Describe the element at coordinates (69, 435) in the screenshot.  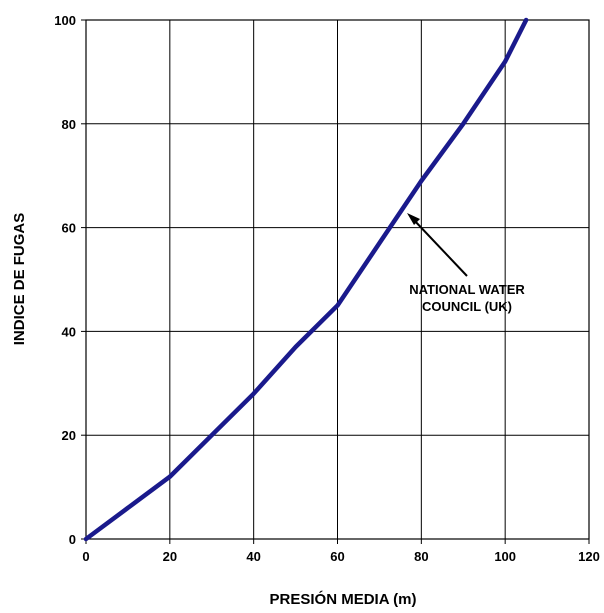
I see `y-tick-label: 20` at that location.